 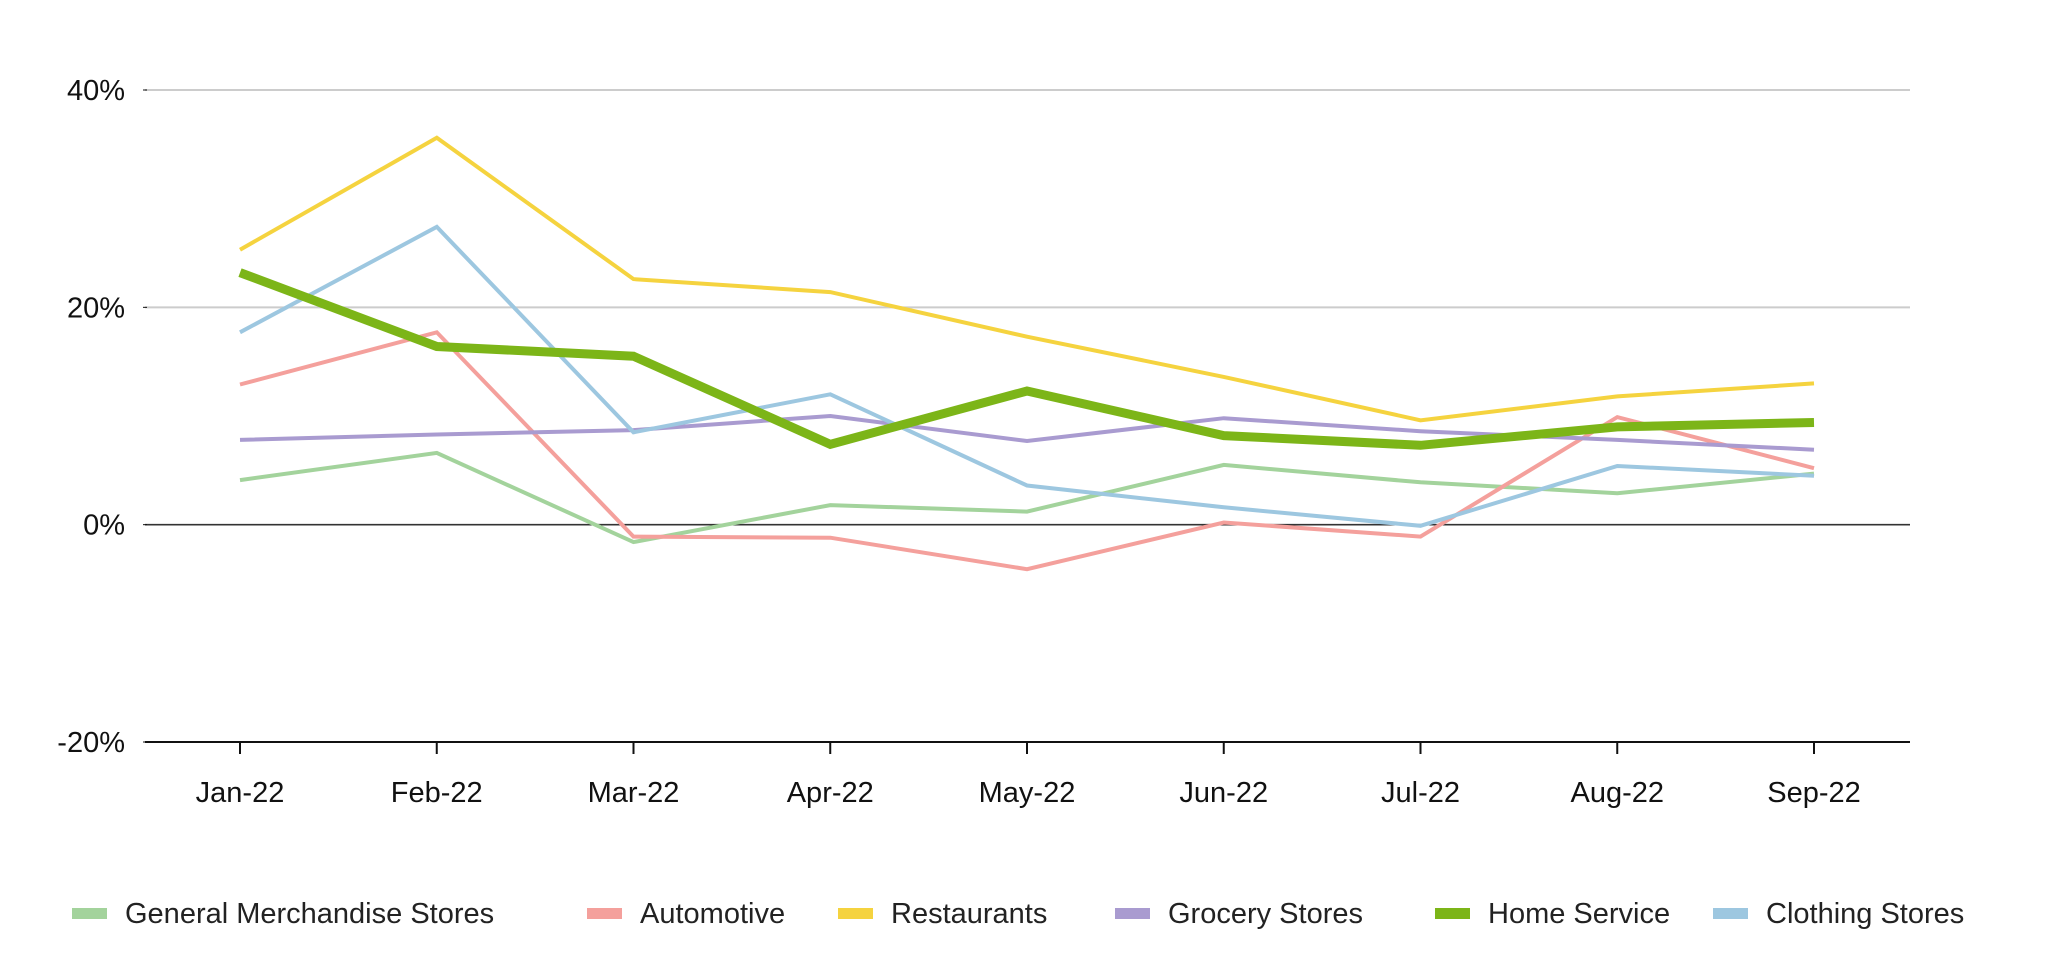 What do you see at coordinates (712, 914) in the screenshot?
I see `legend-label: Automotive` at bounding box center [712, 914].